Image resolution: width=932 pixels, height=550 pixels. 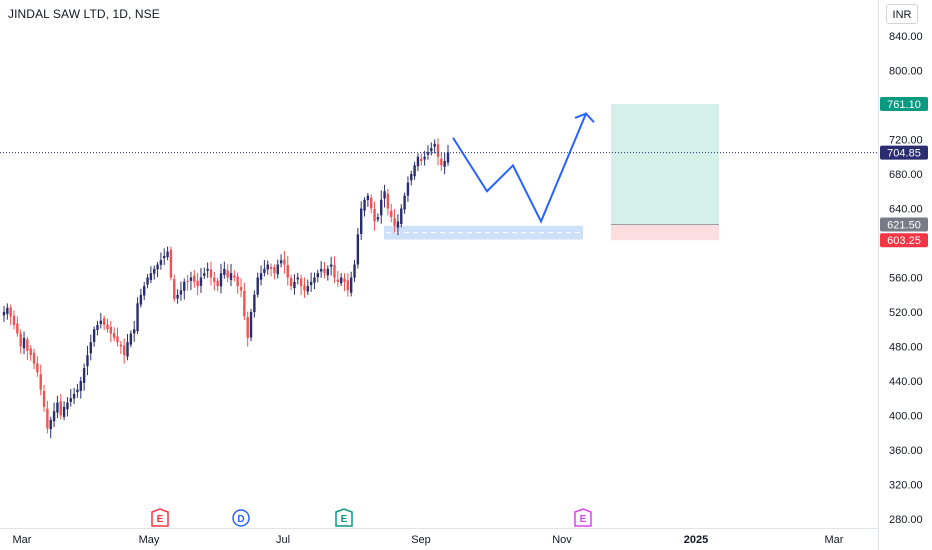 I want to click on price-badge-label: 621.50, so click(x=904, y=225).